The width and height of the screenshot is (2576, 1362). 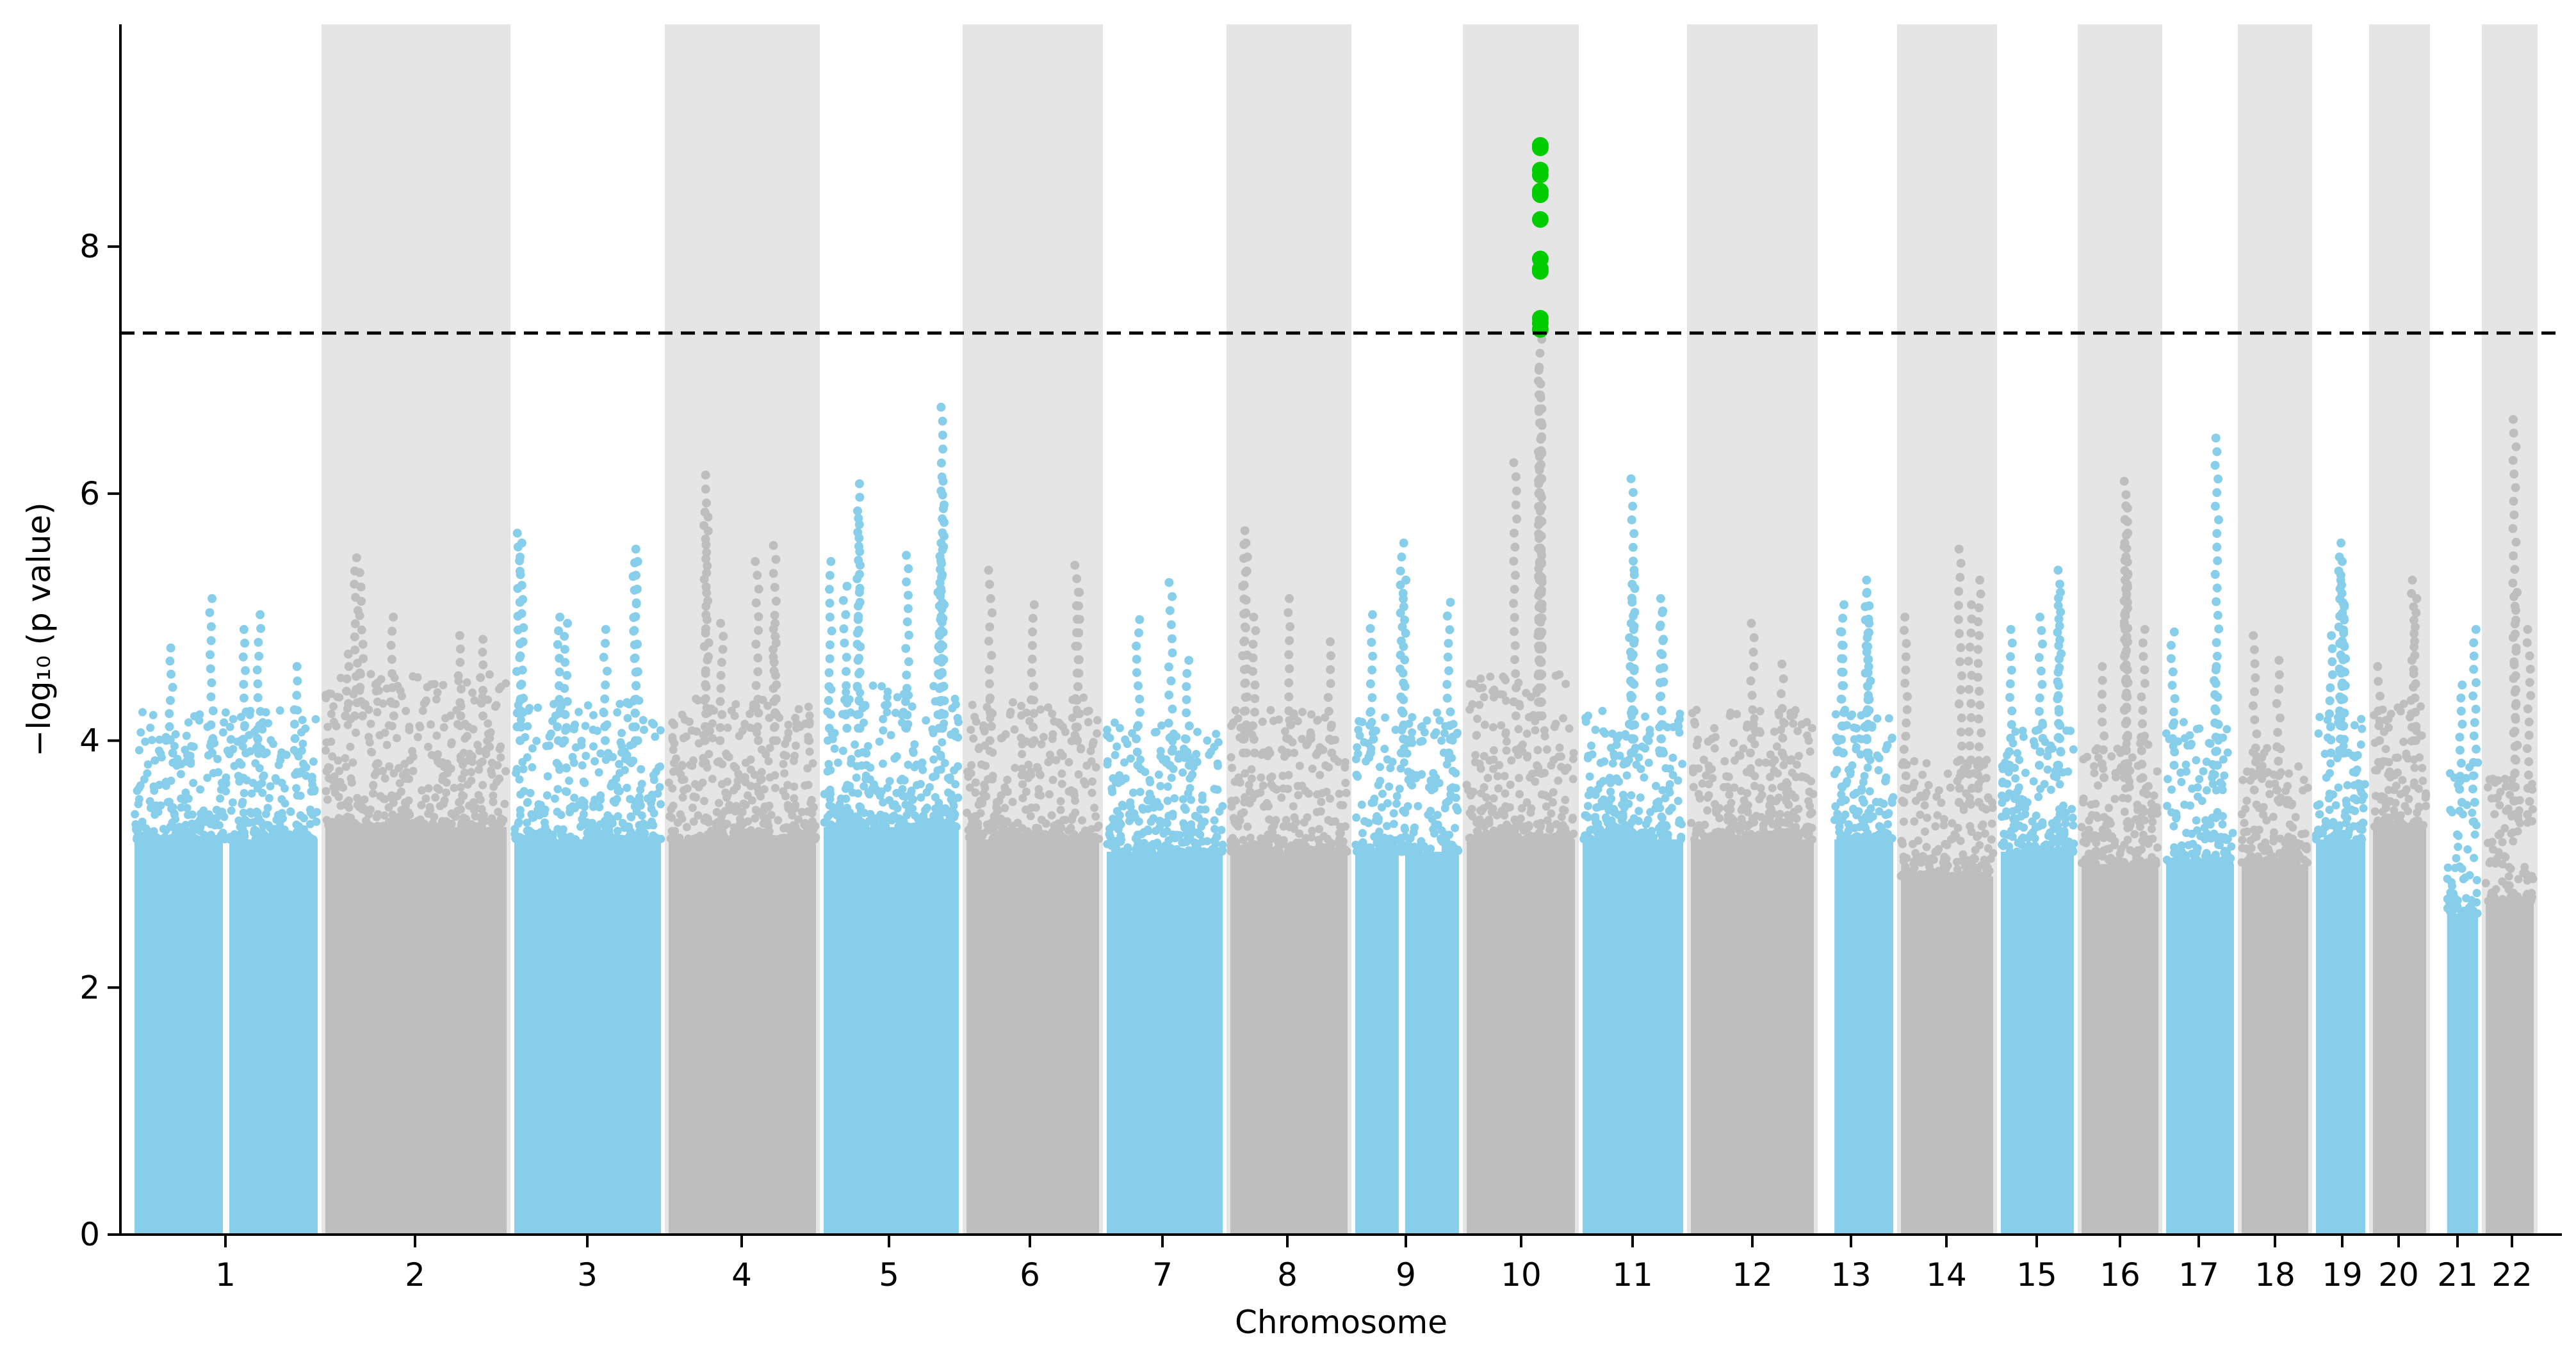 What do you see at coordinates (1032, 1036) in the screenshot?
I see `chromosome-6-point-mass` at bounding box center [1032, 1036].